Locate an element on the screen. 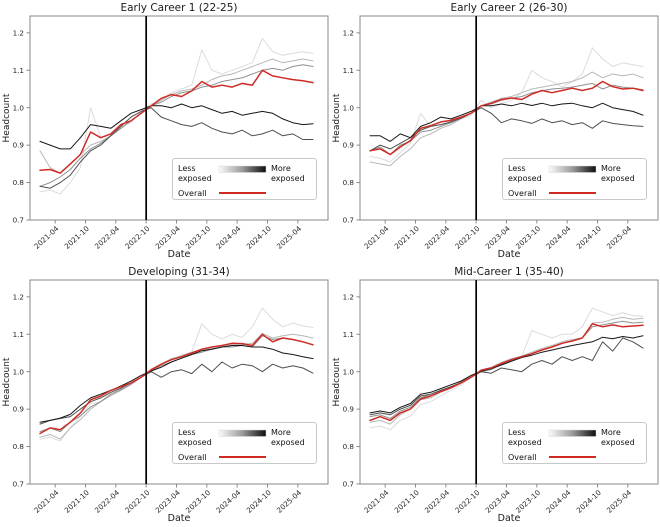 The image size is (660, 527). x-tick-label-group: 2025-04 is located at coordinates (619, 237).